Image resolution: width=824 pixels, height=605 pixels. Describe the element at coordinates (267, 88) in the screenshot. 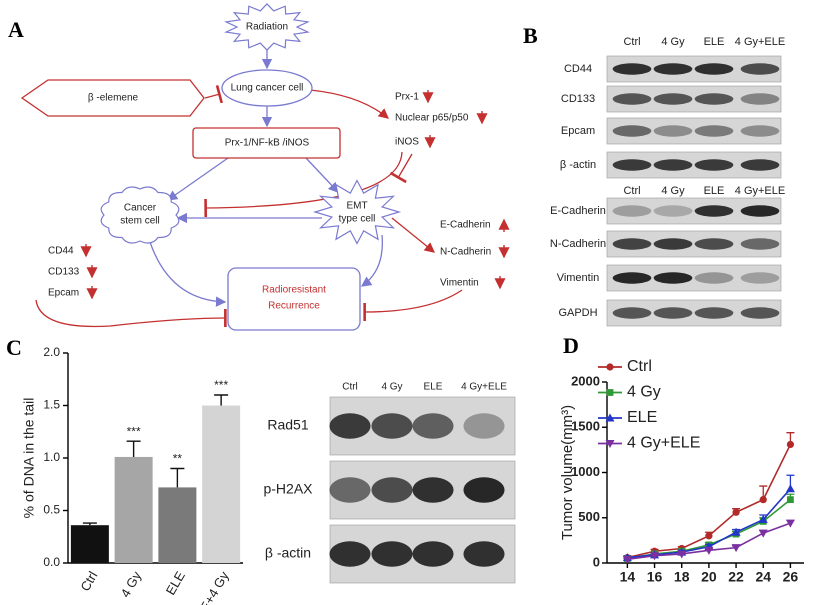

I see `node-label: Lung cancer cell` at that location.